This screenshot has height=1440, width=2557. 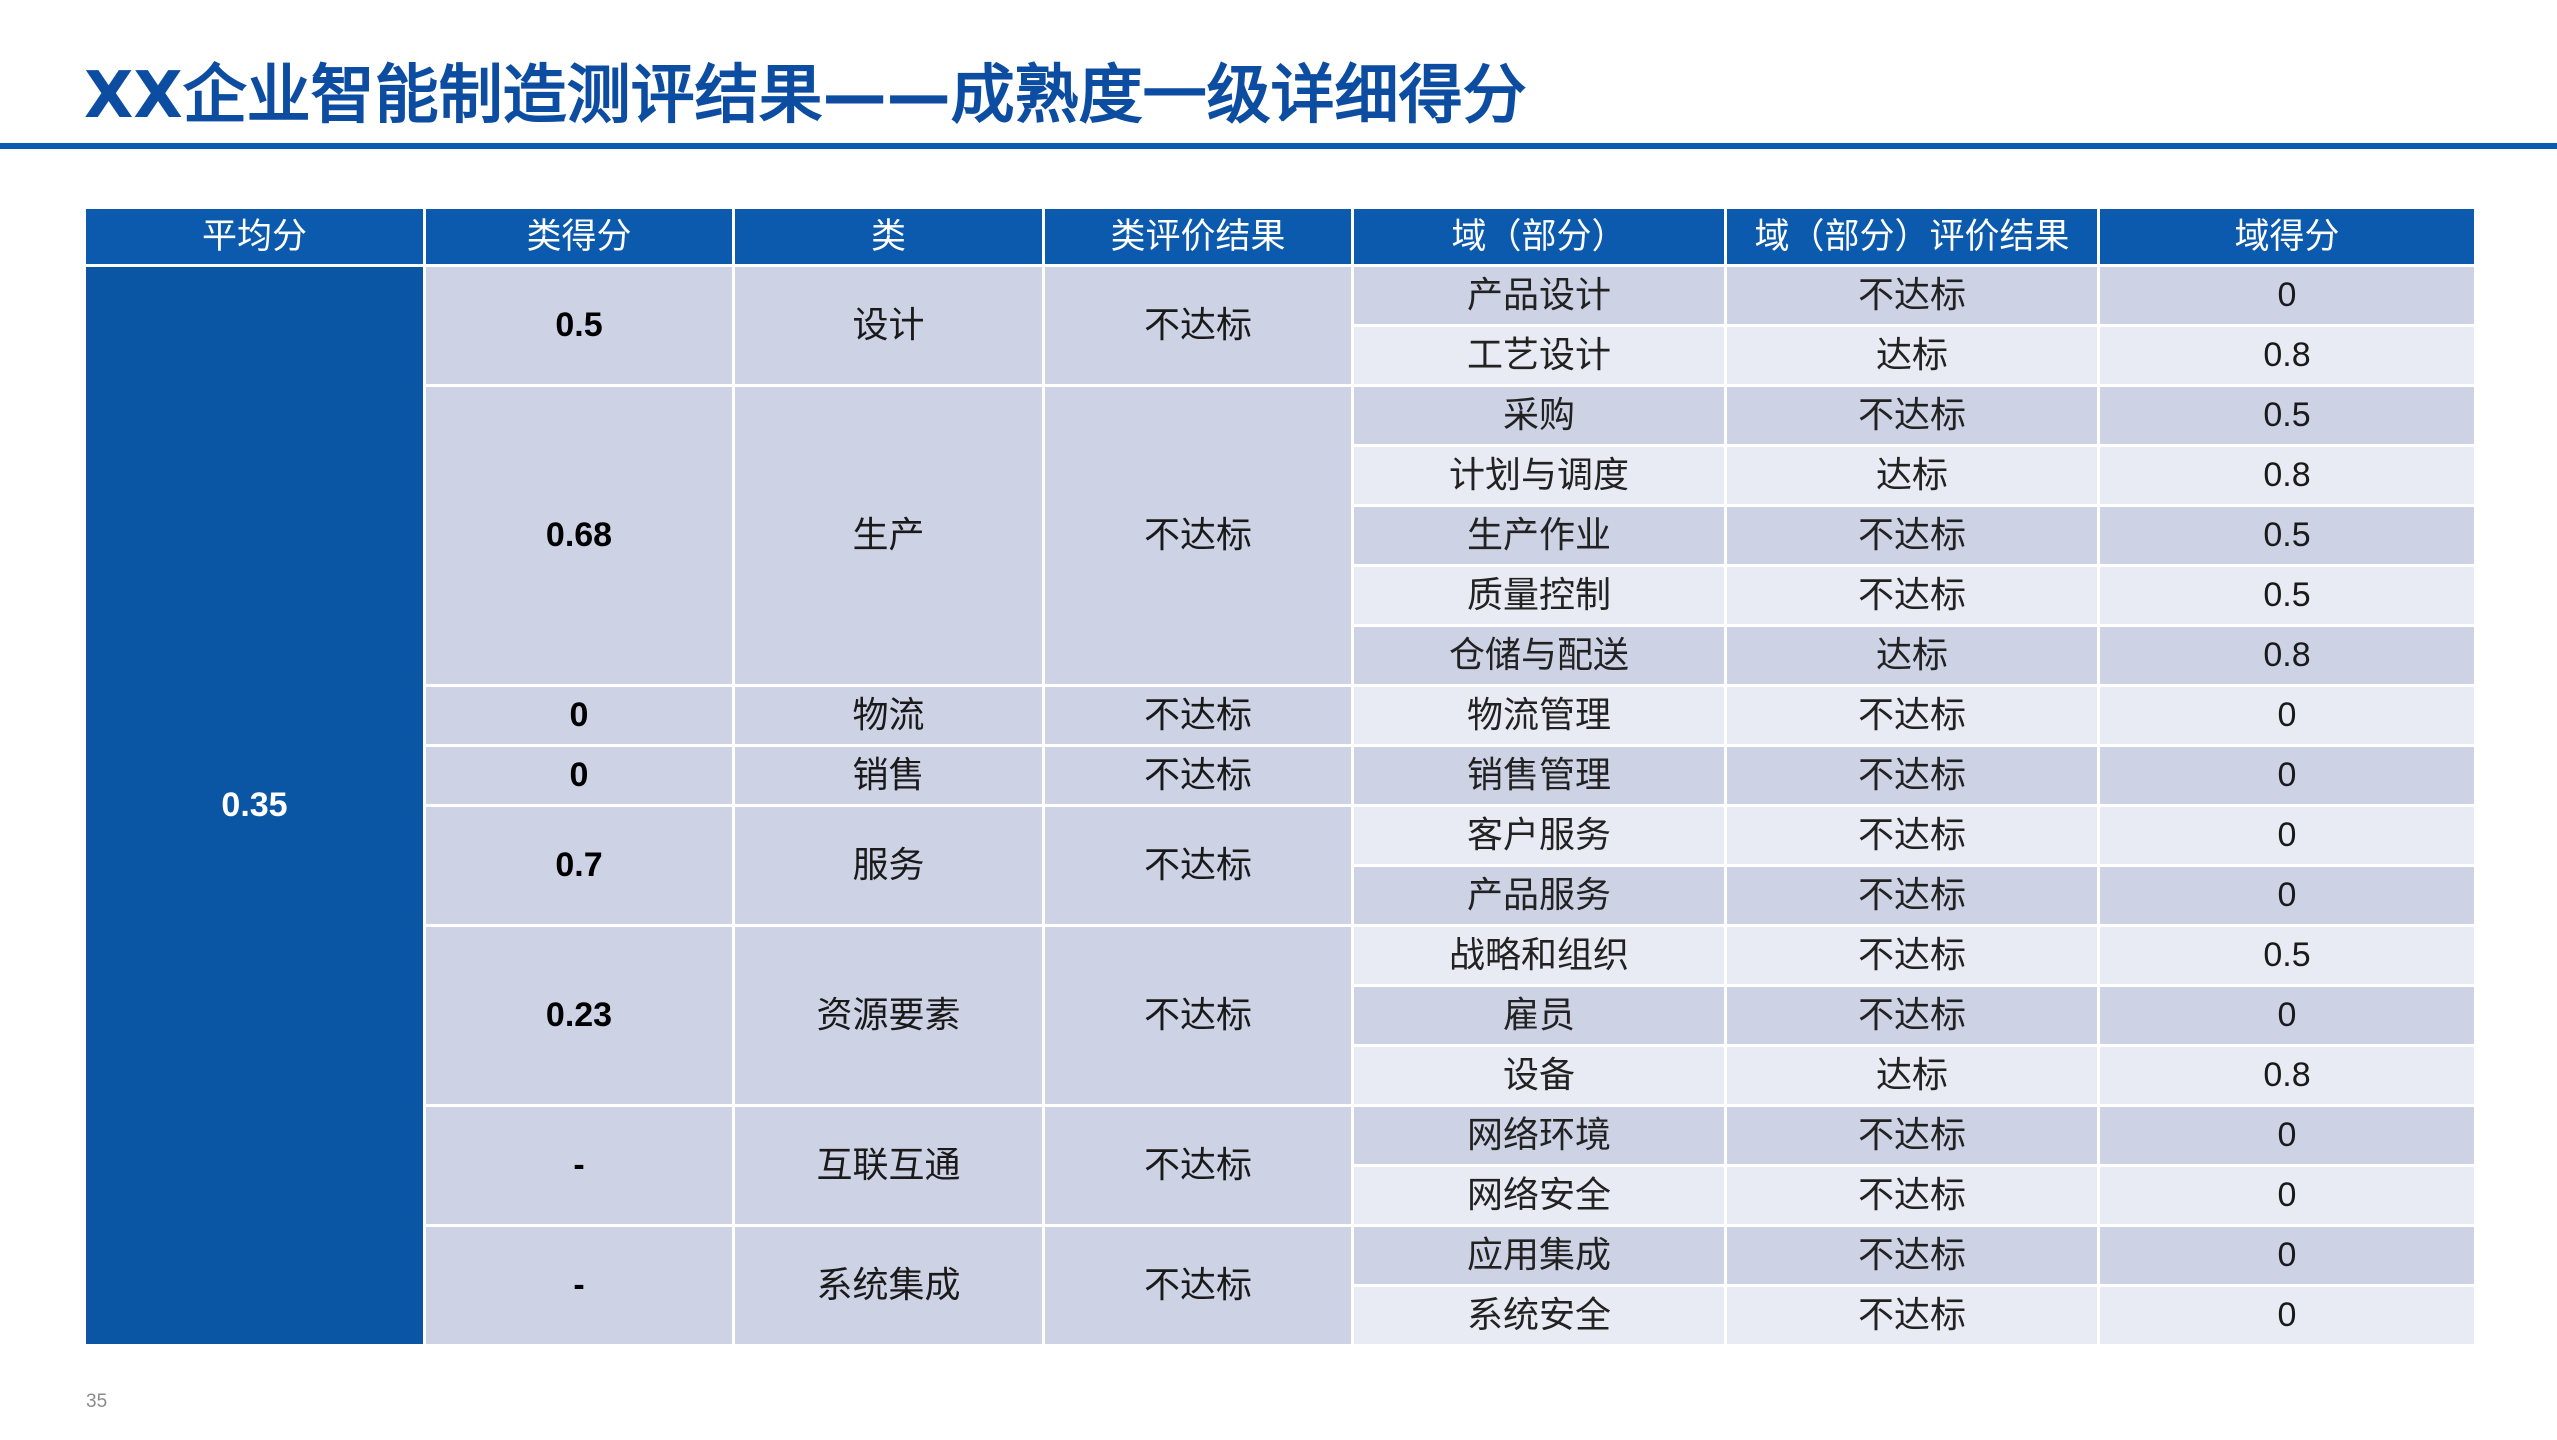 What do you see at coordinates (579, 865) in the screenshot?
I see `category-score-cell: 0.7` at bounding box center [579, 865].